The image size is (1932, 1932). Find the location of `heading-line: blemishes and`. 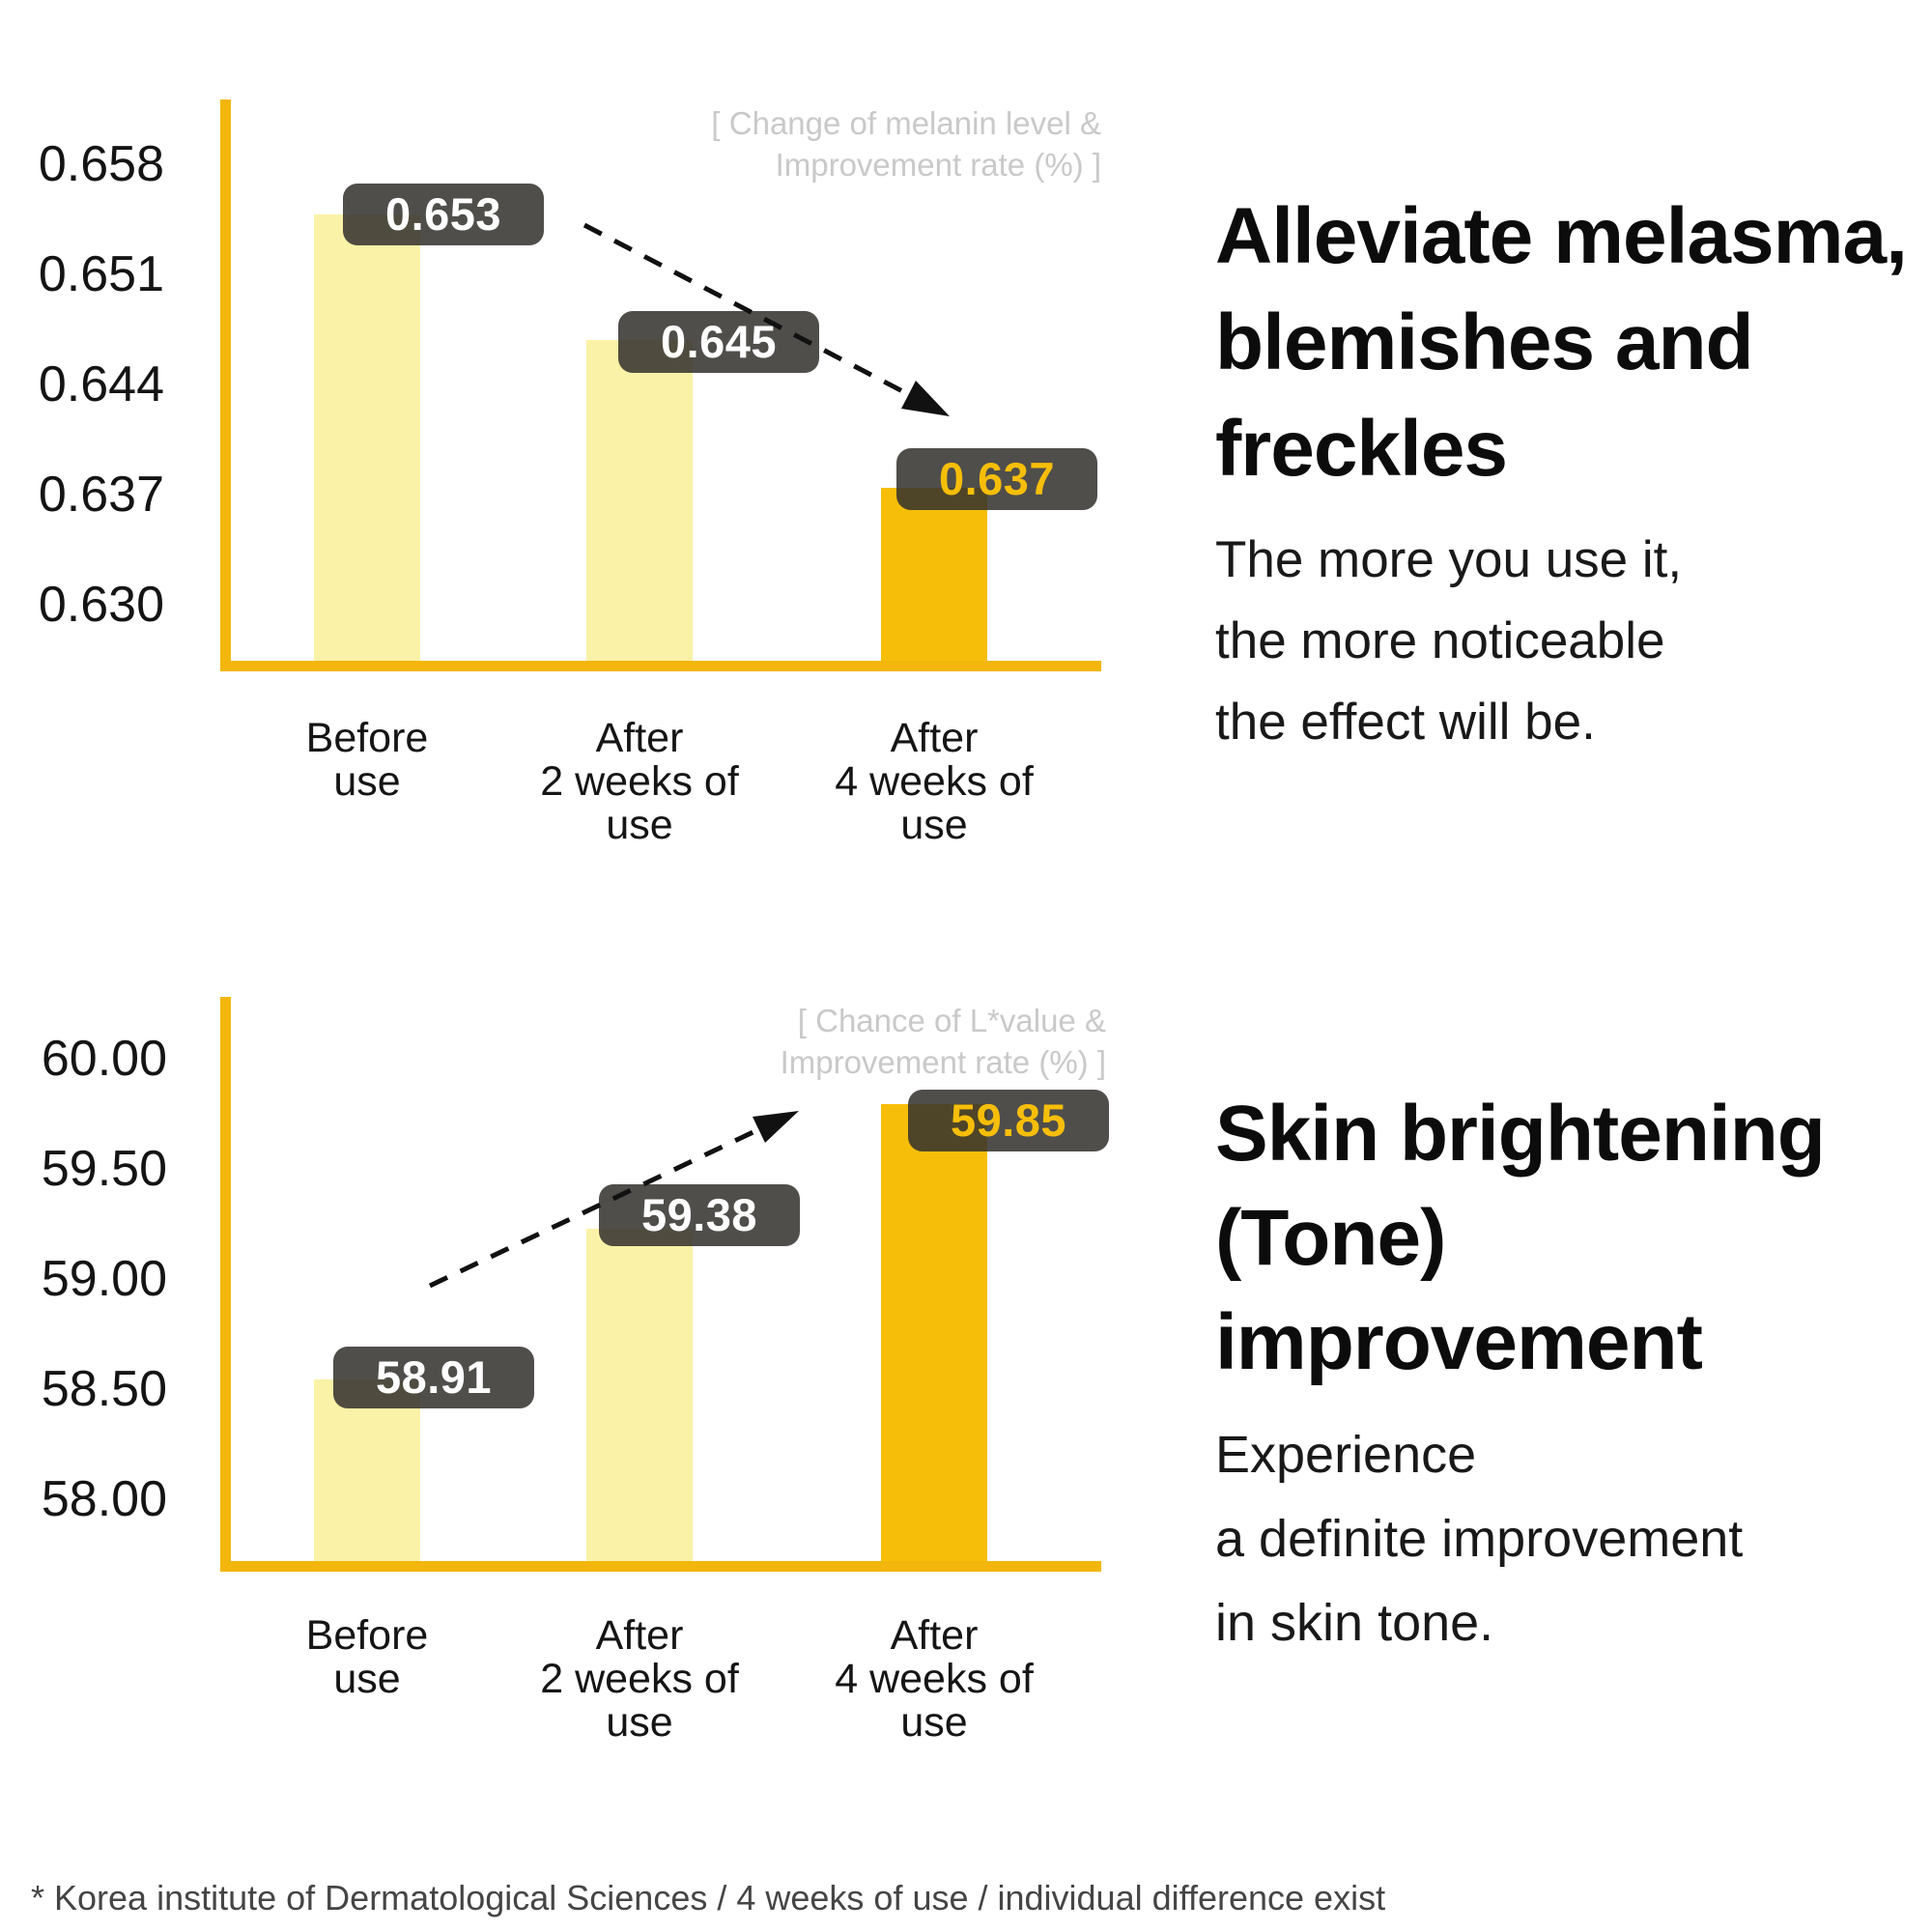

heading-line: blemishes and is located at coordinates (1484, 342).